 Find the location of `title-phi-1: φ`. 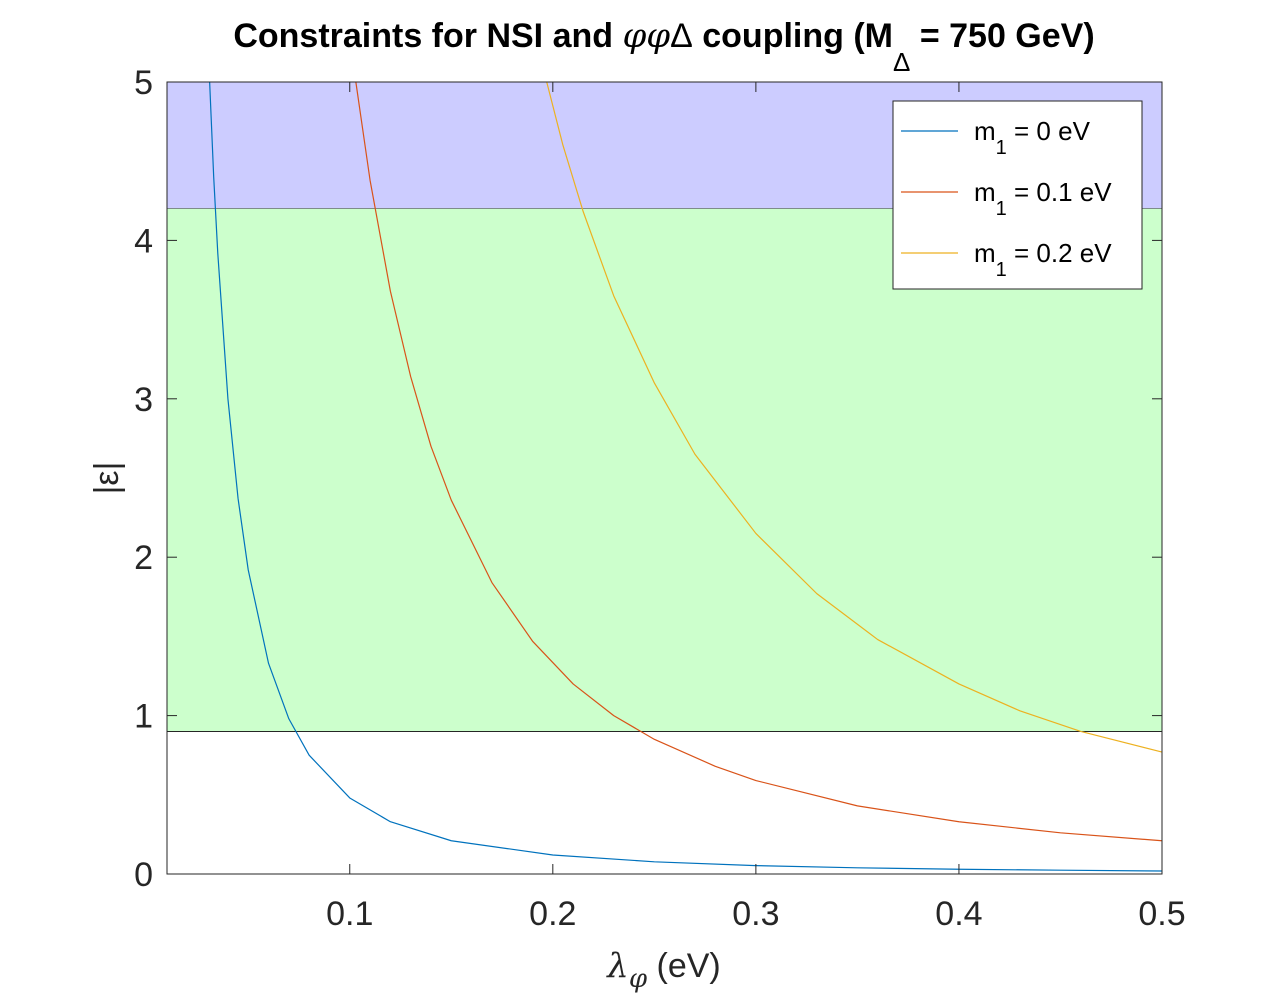

title-phi-1: φ is located at coordinates (634, 36).